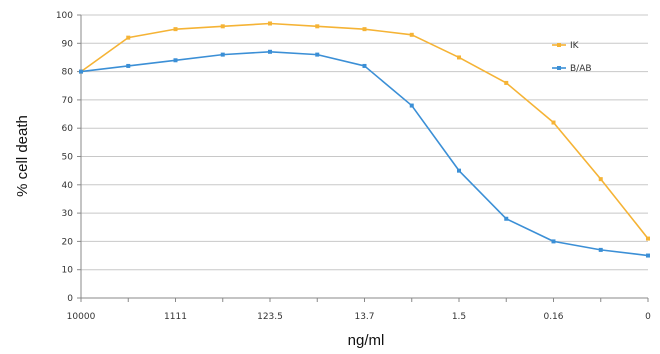  I want to click on x-tick-label: 13.7, so click(364, 317).